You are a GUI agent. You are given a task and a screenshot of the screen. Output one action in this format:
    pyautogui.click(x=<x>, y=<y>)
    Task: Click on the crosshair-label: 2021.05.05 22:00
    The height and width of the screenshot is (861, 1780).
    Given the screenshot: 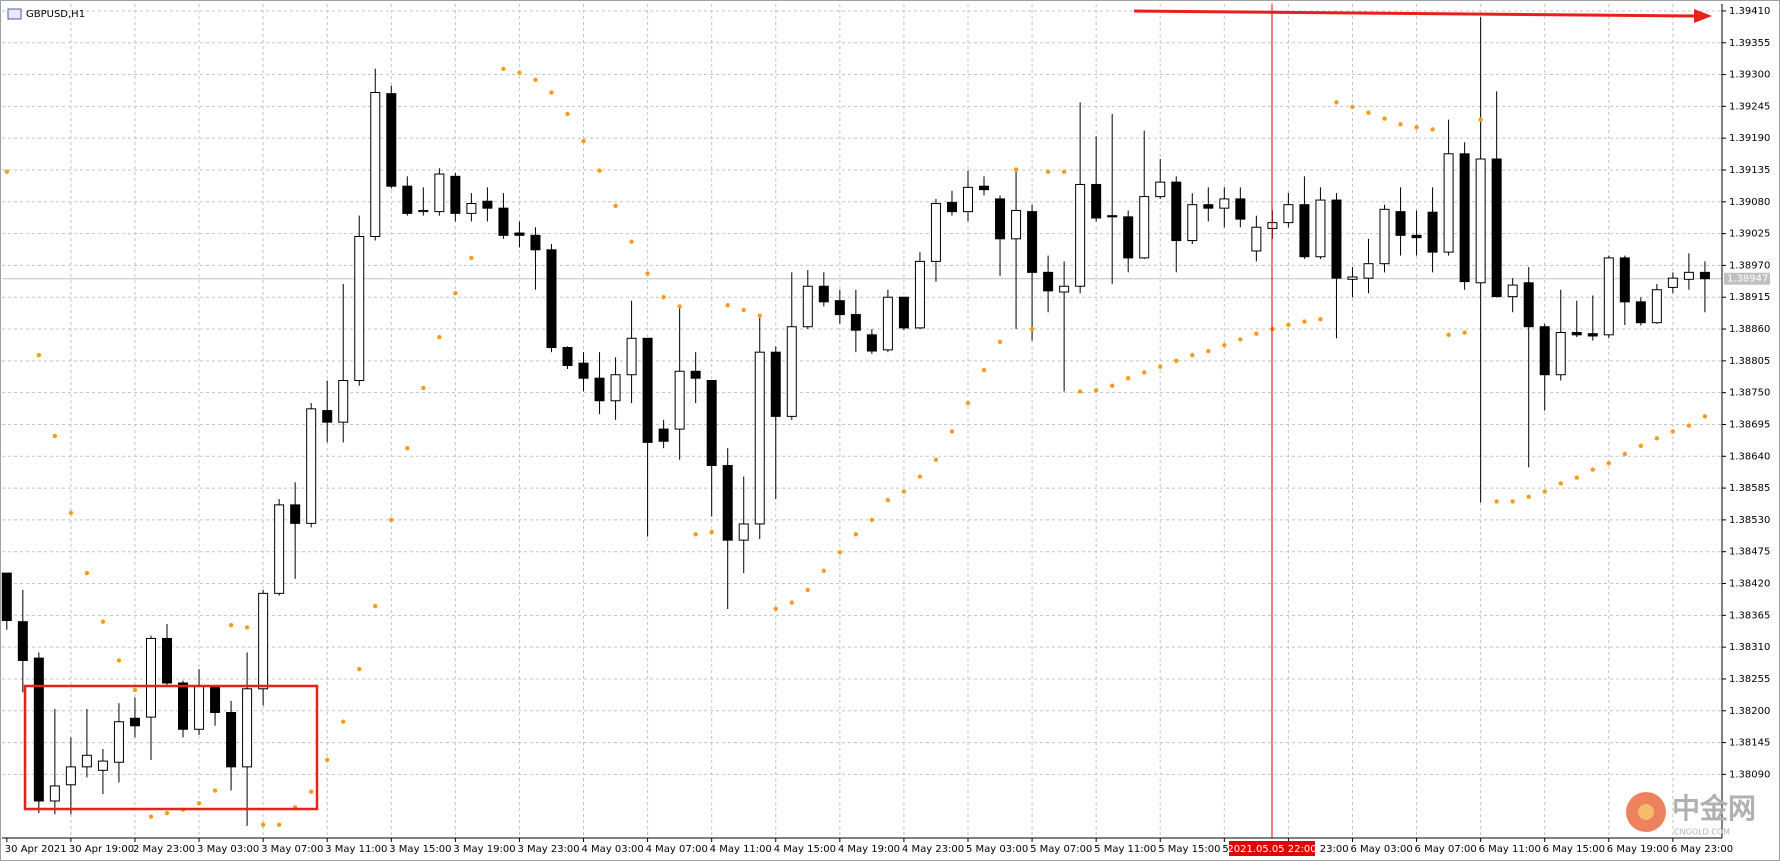 What is the action you would take?
    pyautogui.click(x=1271, y=849)
    